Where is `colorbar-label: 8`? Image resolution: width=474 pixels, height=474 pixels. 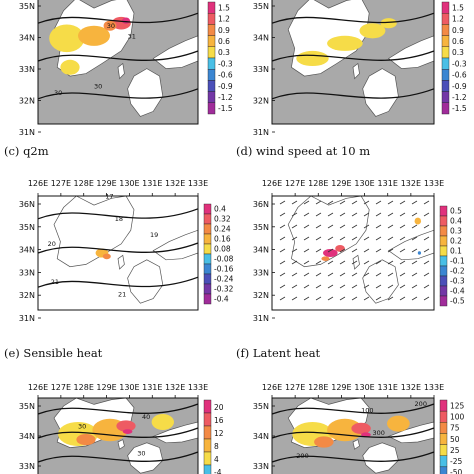
colorbar-label: 8 is located at coordinates (216, 446).